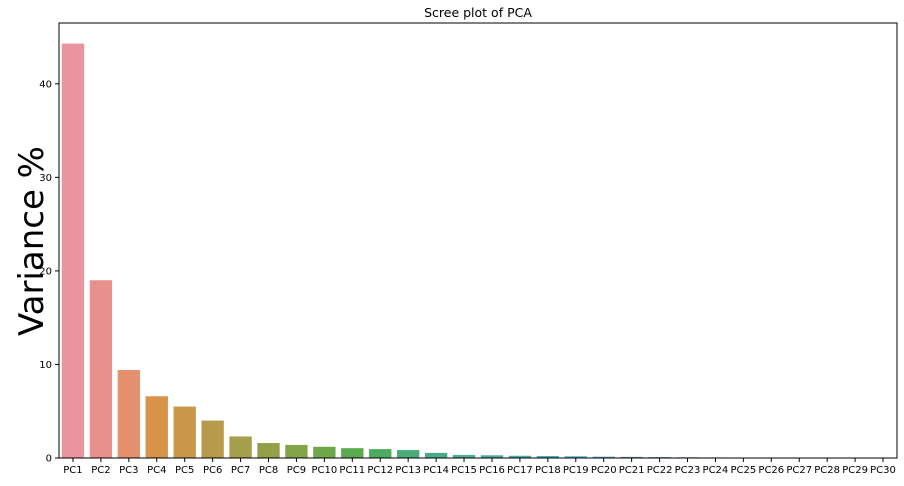  What do you see at coordinates (380, 453) in the screenshot?
I see `bar-pc12` at bounding box center [380, 453].